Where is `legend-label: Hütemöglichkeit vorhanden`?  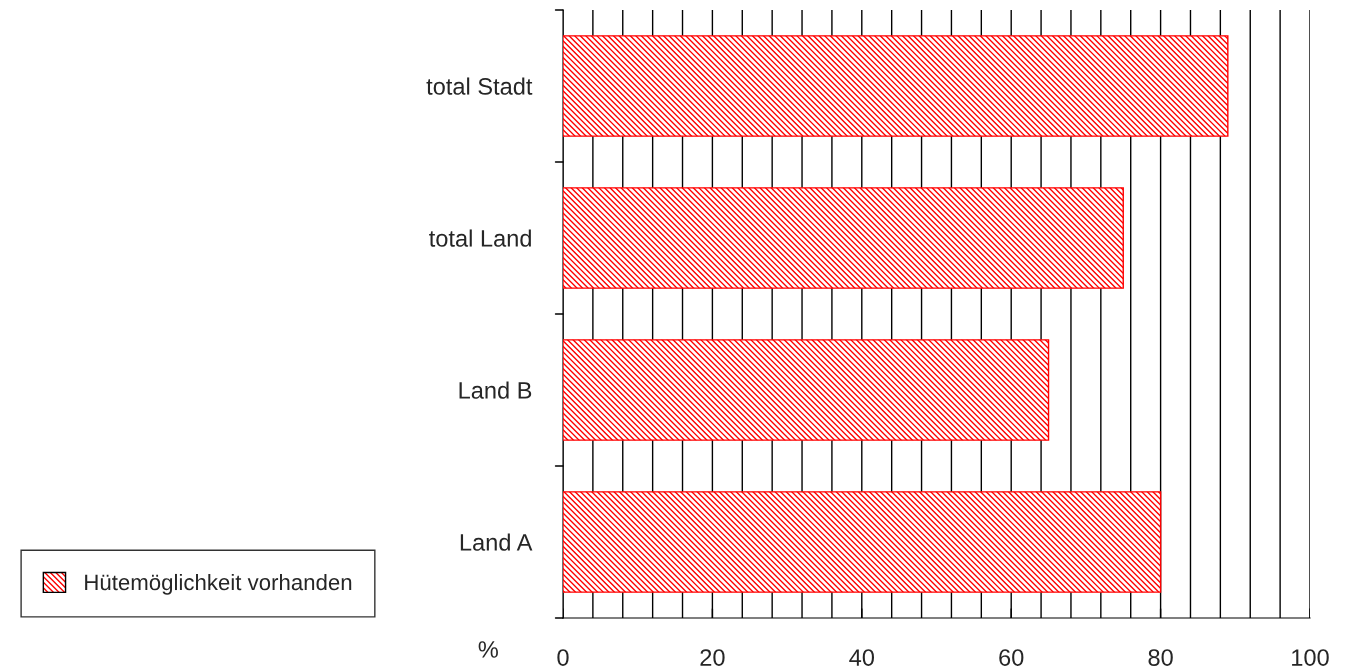
legend-label: Hütemöglichkeit vorhanden is located at coordinates (218, 584).